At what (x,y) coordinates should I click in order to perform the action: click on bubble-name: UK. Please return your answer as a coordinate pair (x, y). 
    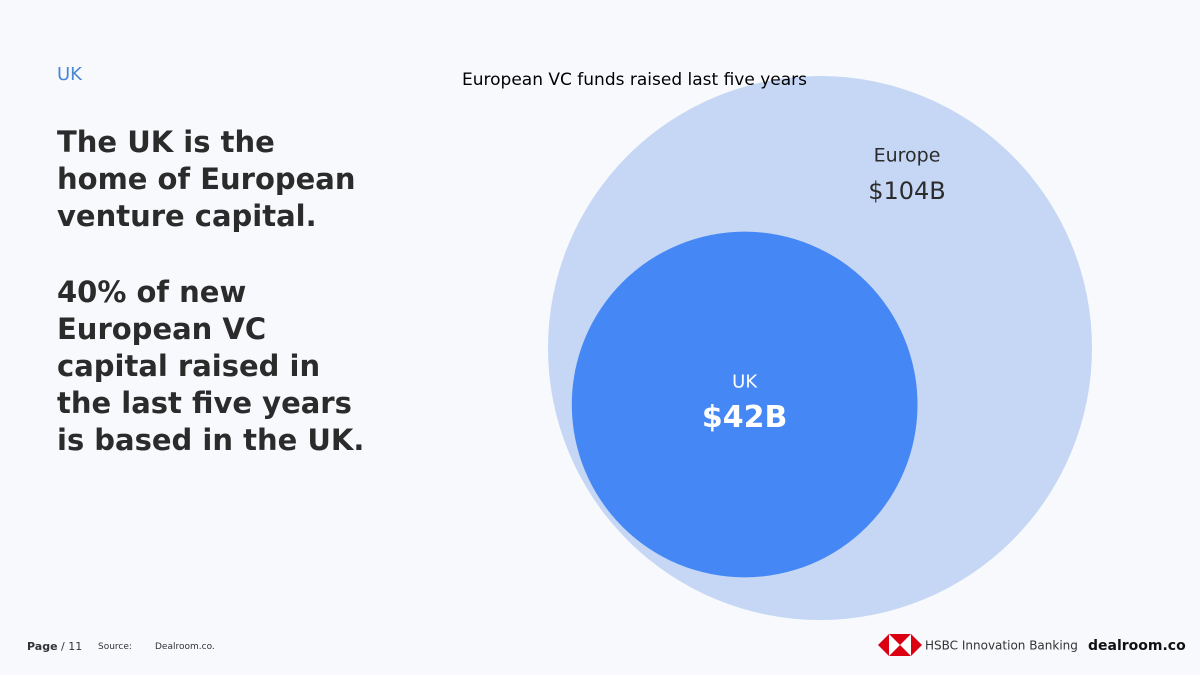
    Looking at the image, I should click on (745, 382).